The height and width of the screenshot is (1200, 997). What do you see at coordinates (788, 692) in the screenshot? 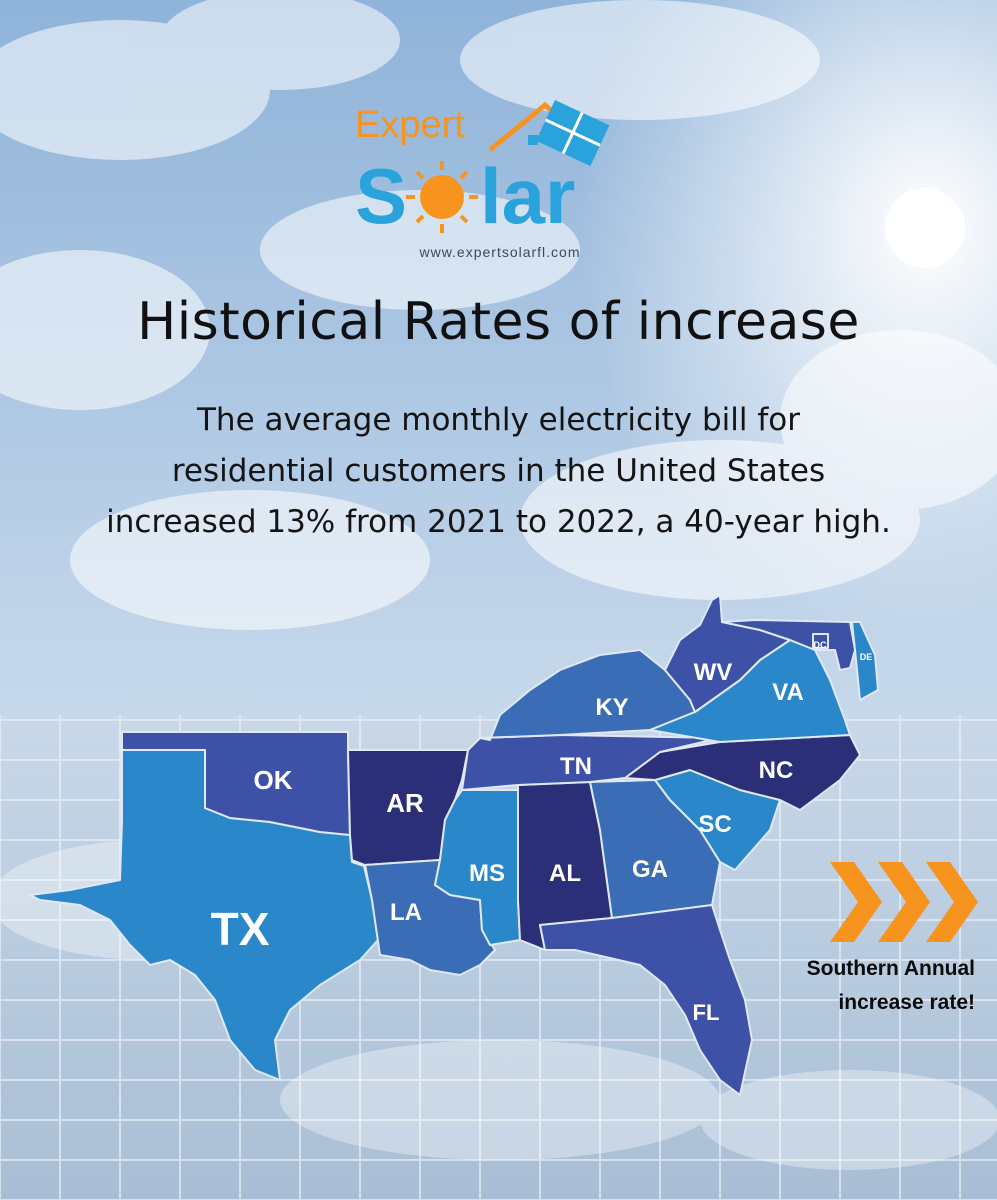
I see `label-va: VA` at bounding box center [788, 692].